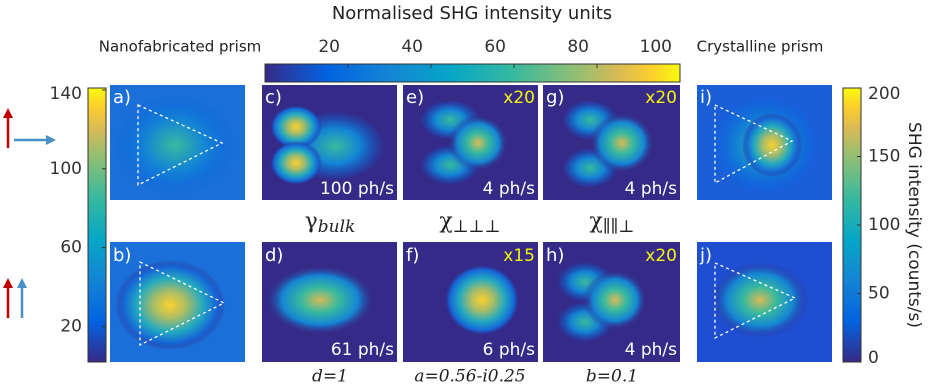 The image size is (932, 390). Describe the element at coordinates (914, 225) in the screenshot. I see `right-axis-label: SHG intensity (counts/s)` at that location.